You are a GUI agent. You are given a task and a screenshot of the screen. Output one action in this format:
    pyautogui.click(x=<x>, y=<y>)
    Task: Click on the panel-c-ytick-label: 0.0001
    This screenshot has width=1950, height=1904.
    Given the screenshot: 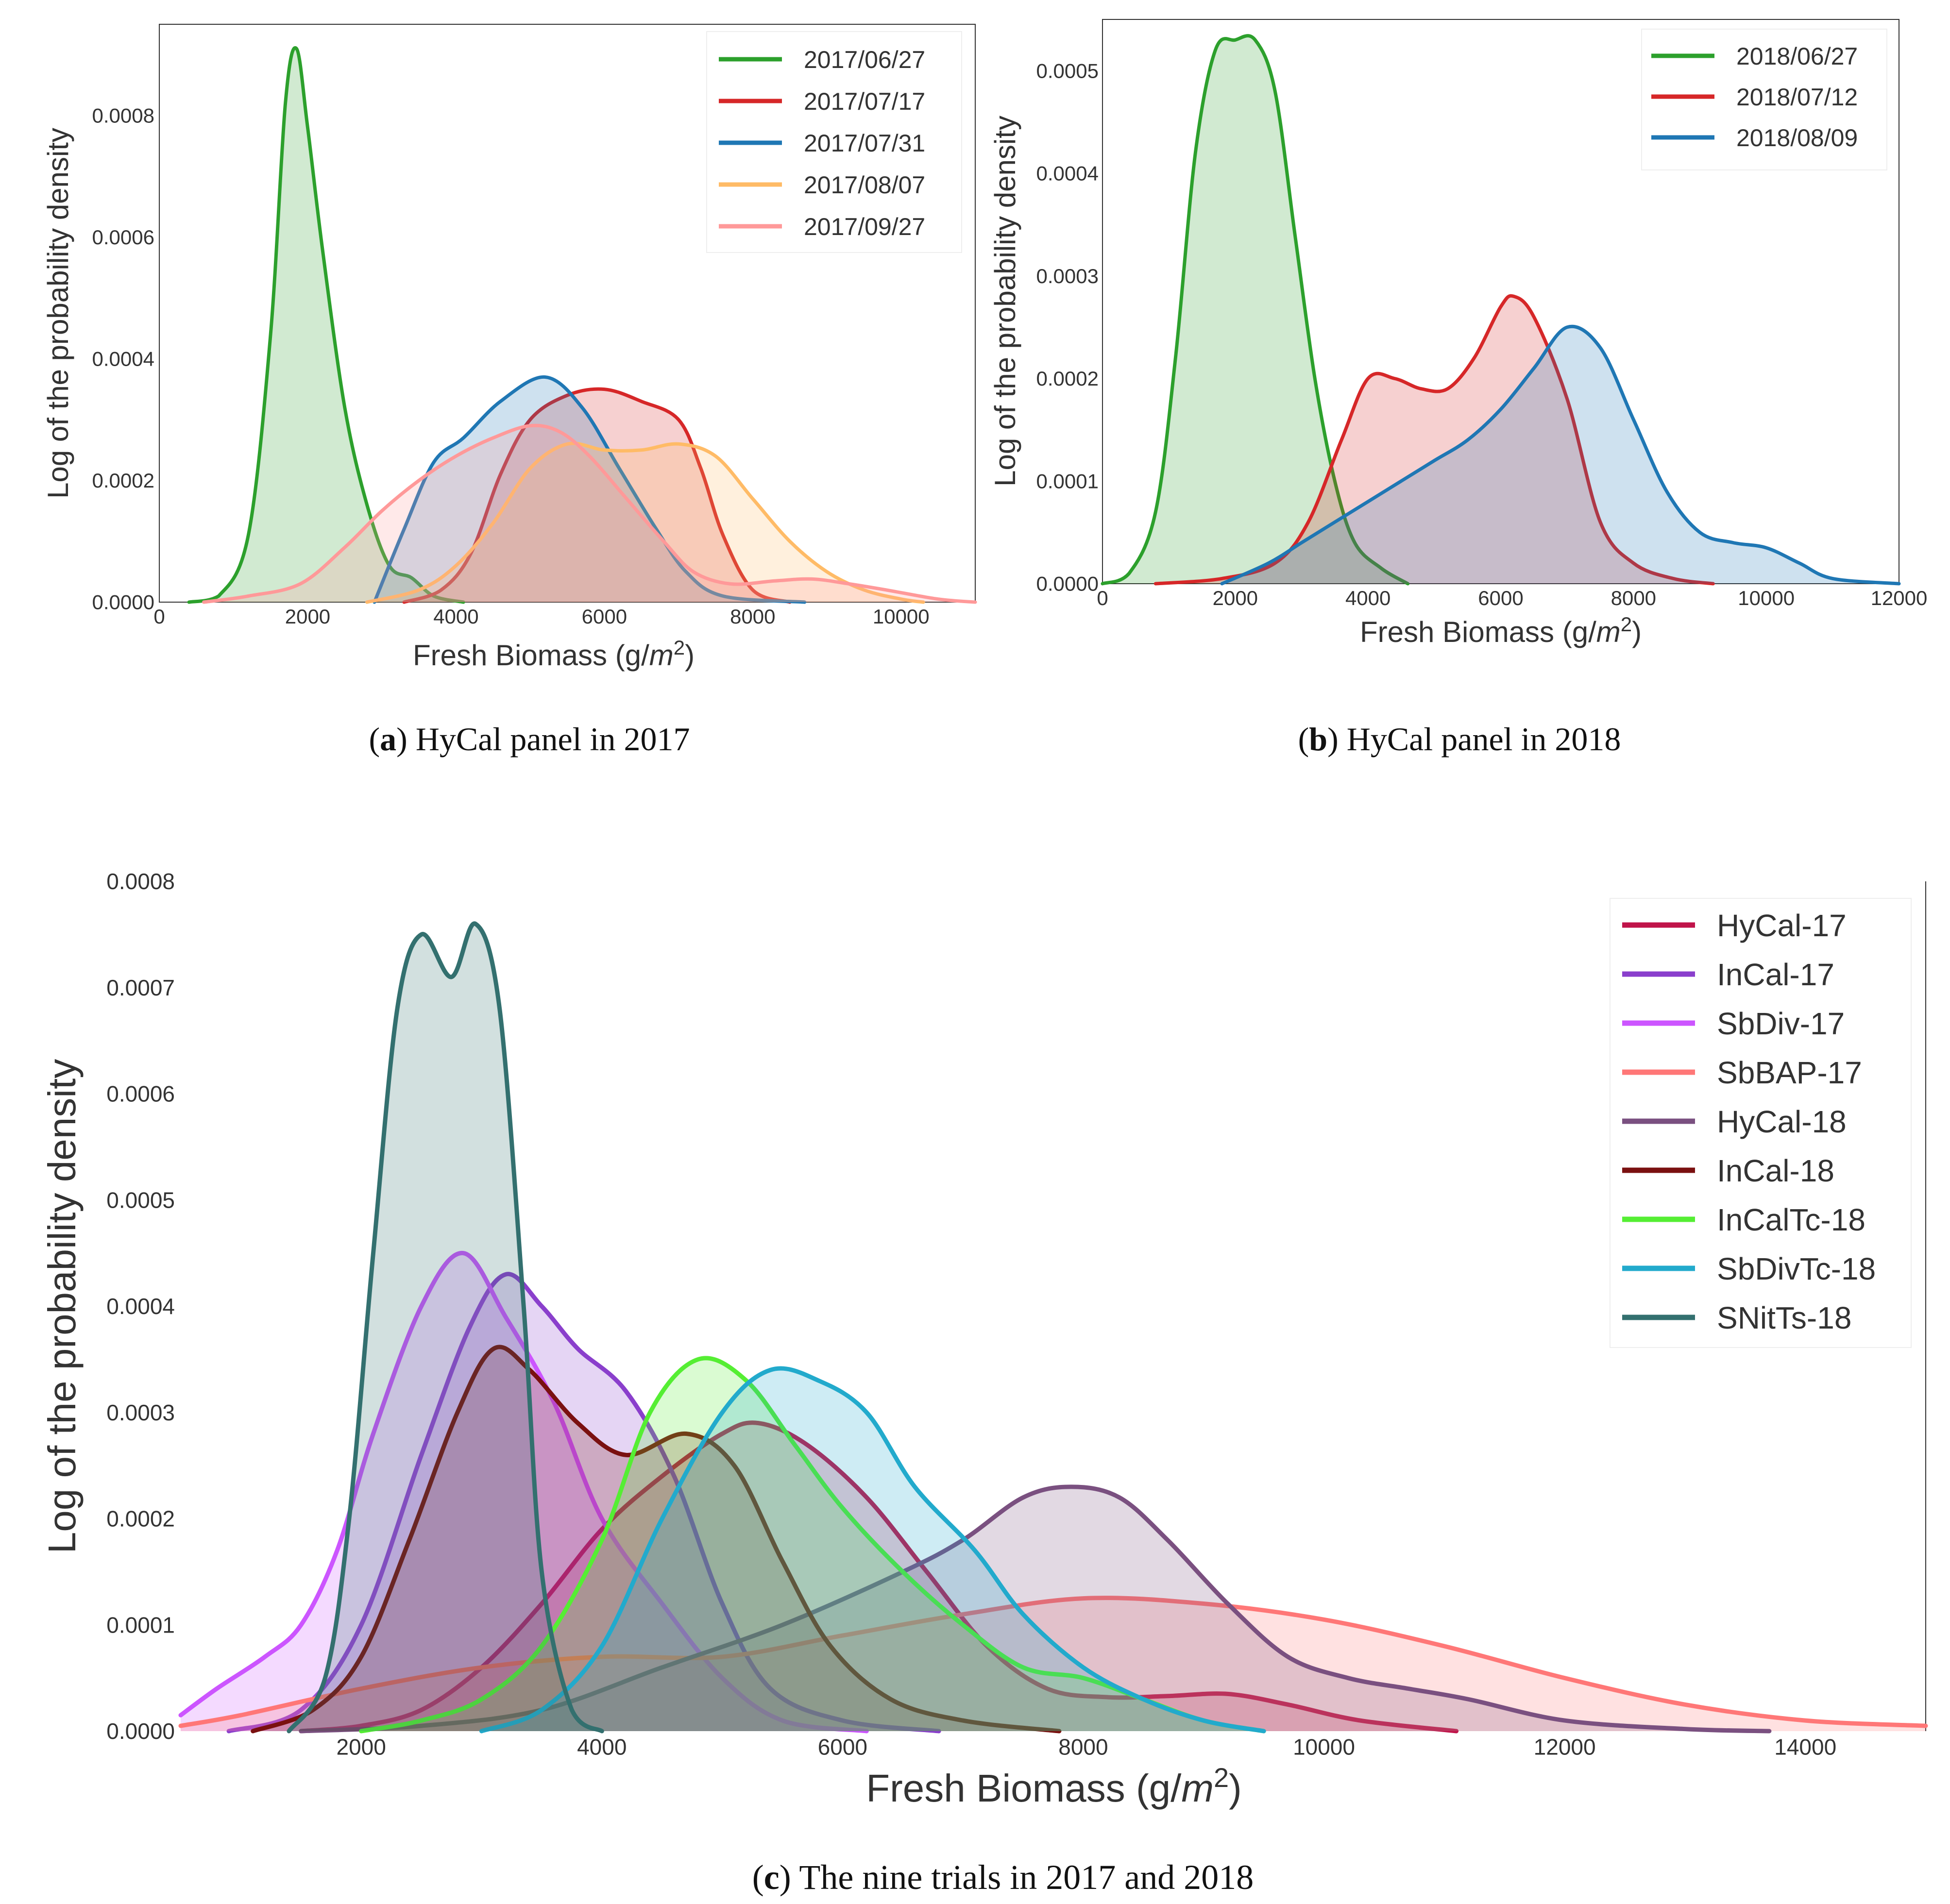 What is the action you would take?
    pyautogui.click(x=140, y=1624)
    